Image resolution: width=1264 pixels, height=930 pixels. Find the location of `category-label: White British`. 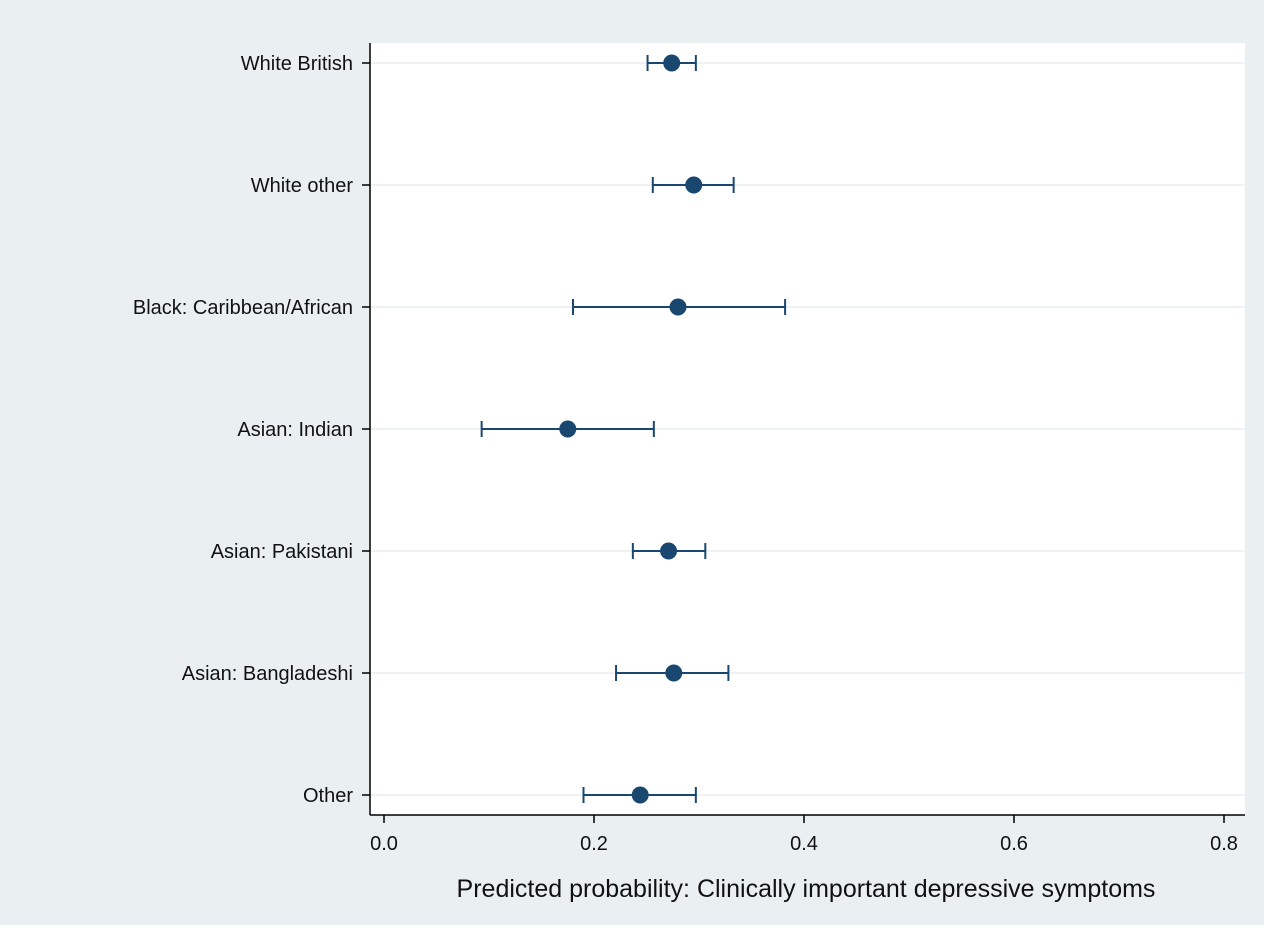

category-label: White British is located at coordinates (297, 64).